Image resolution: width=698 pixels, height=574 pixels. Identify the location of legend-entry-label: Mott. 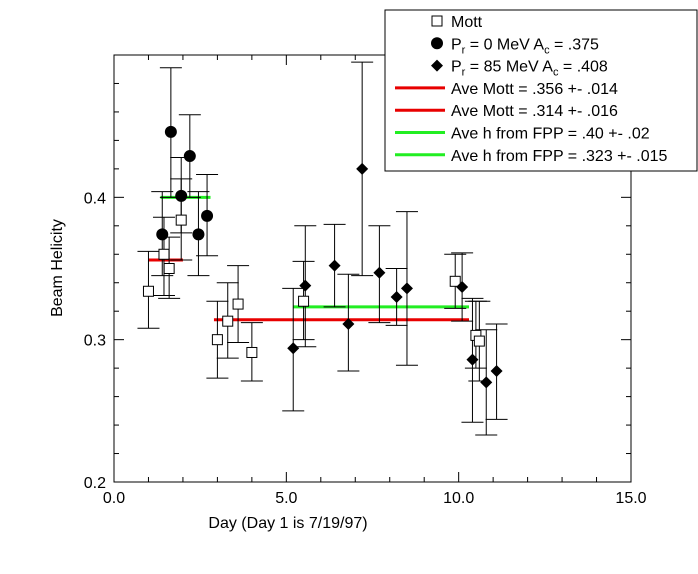
(467, 22).